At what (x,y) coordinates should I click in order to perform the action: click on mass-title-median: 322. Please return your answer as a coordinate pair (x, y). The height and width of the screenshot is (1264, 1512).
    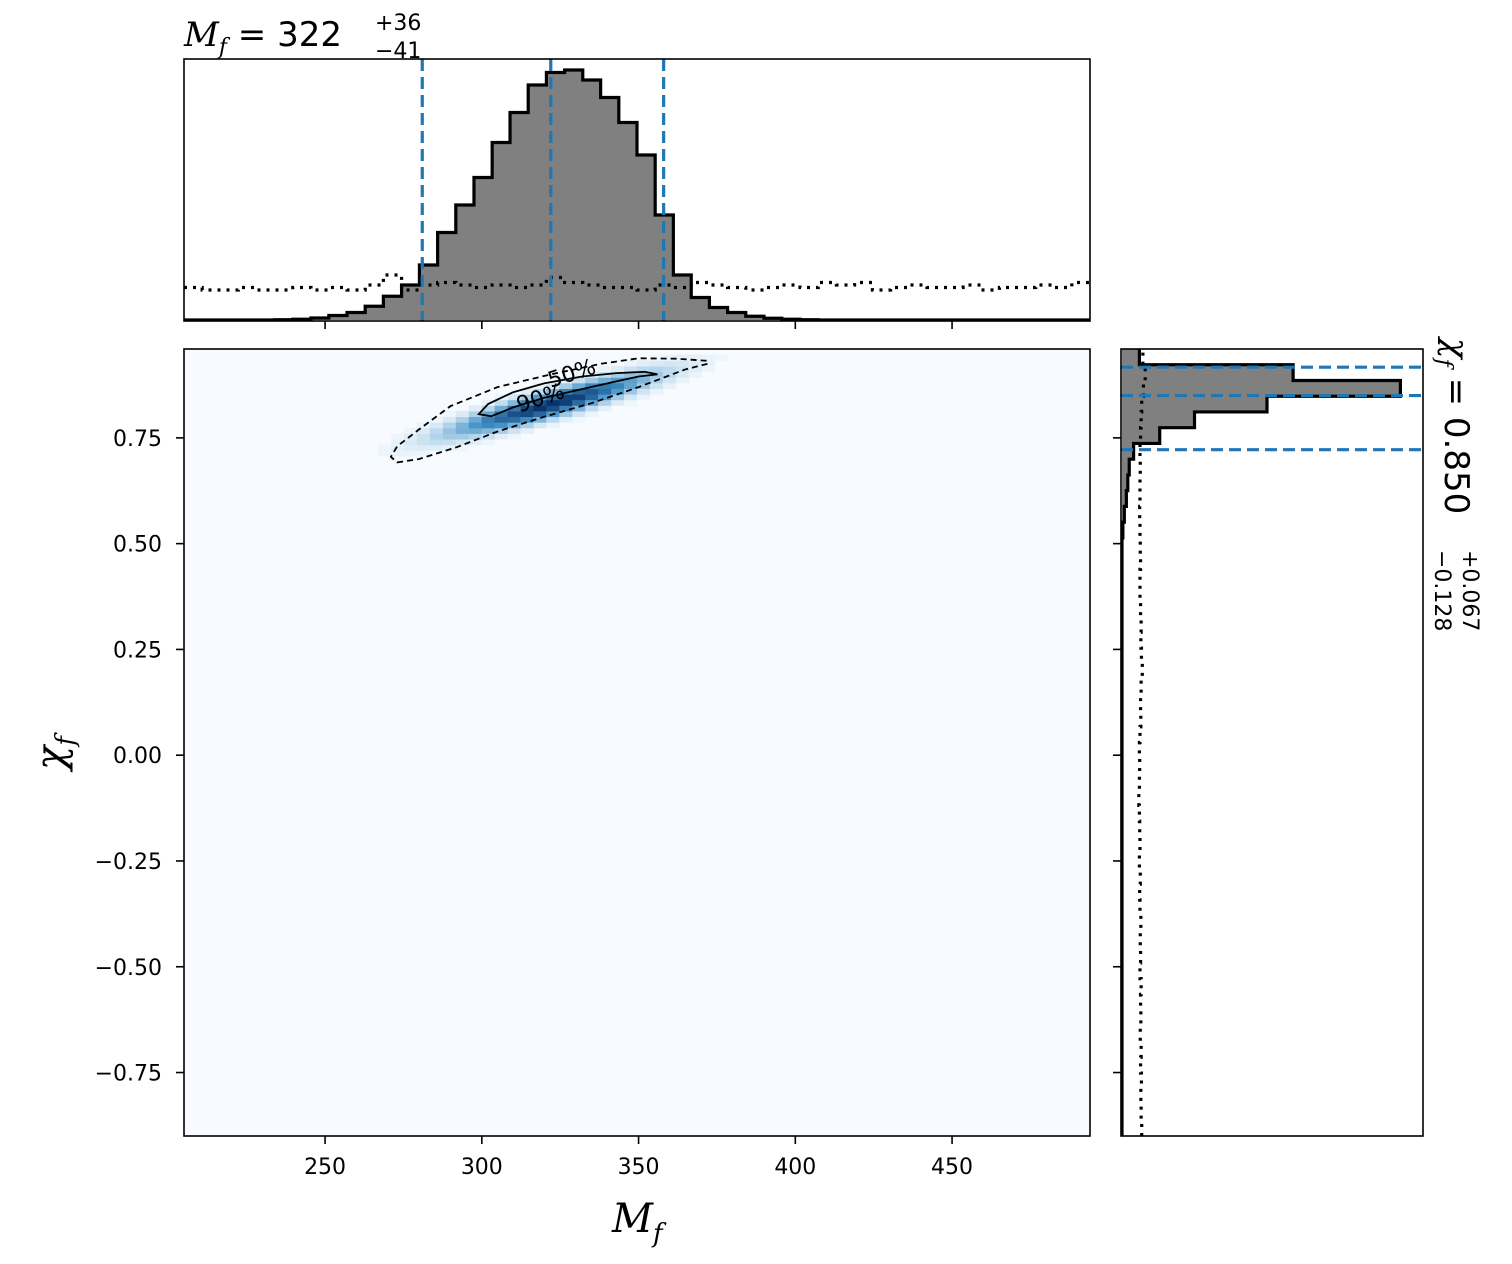
    Looking at the image, I should click on (309, 35).